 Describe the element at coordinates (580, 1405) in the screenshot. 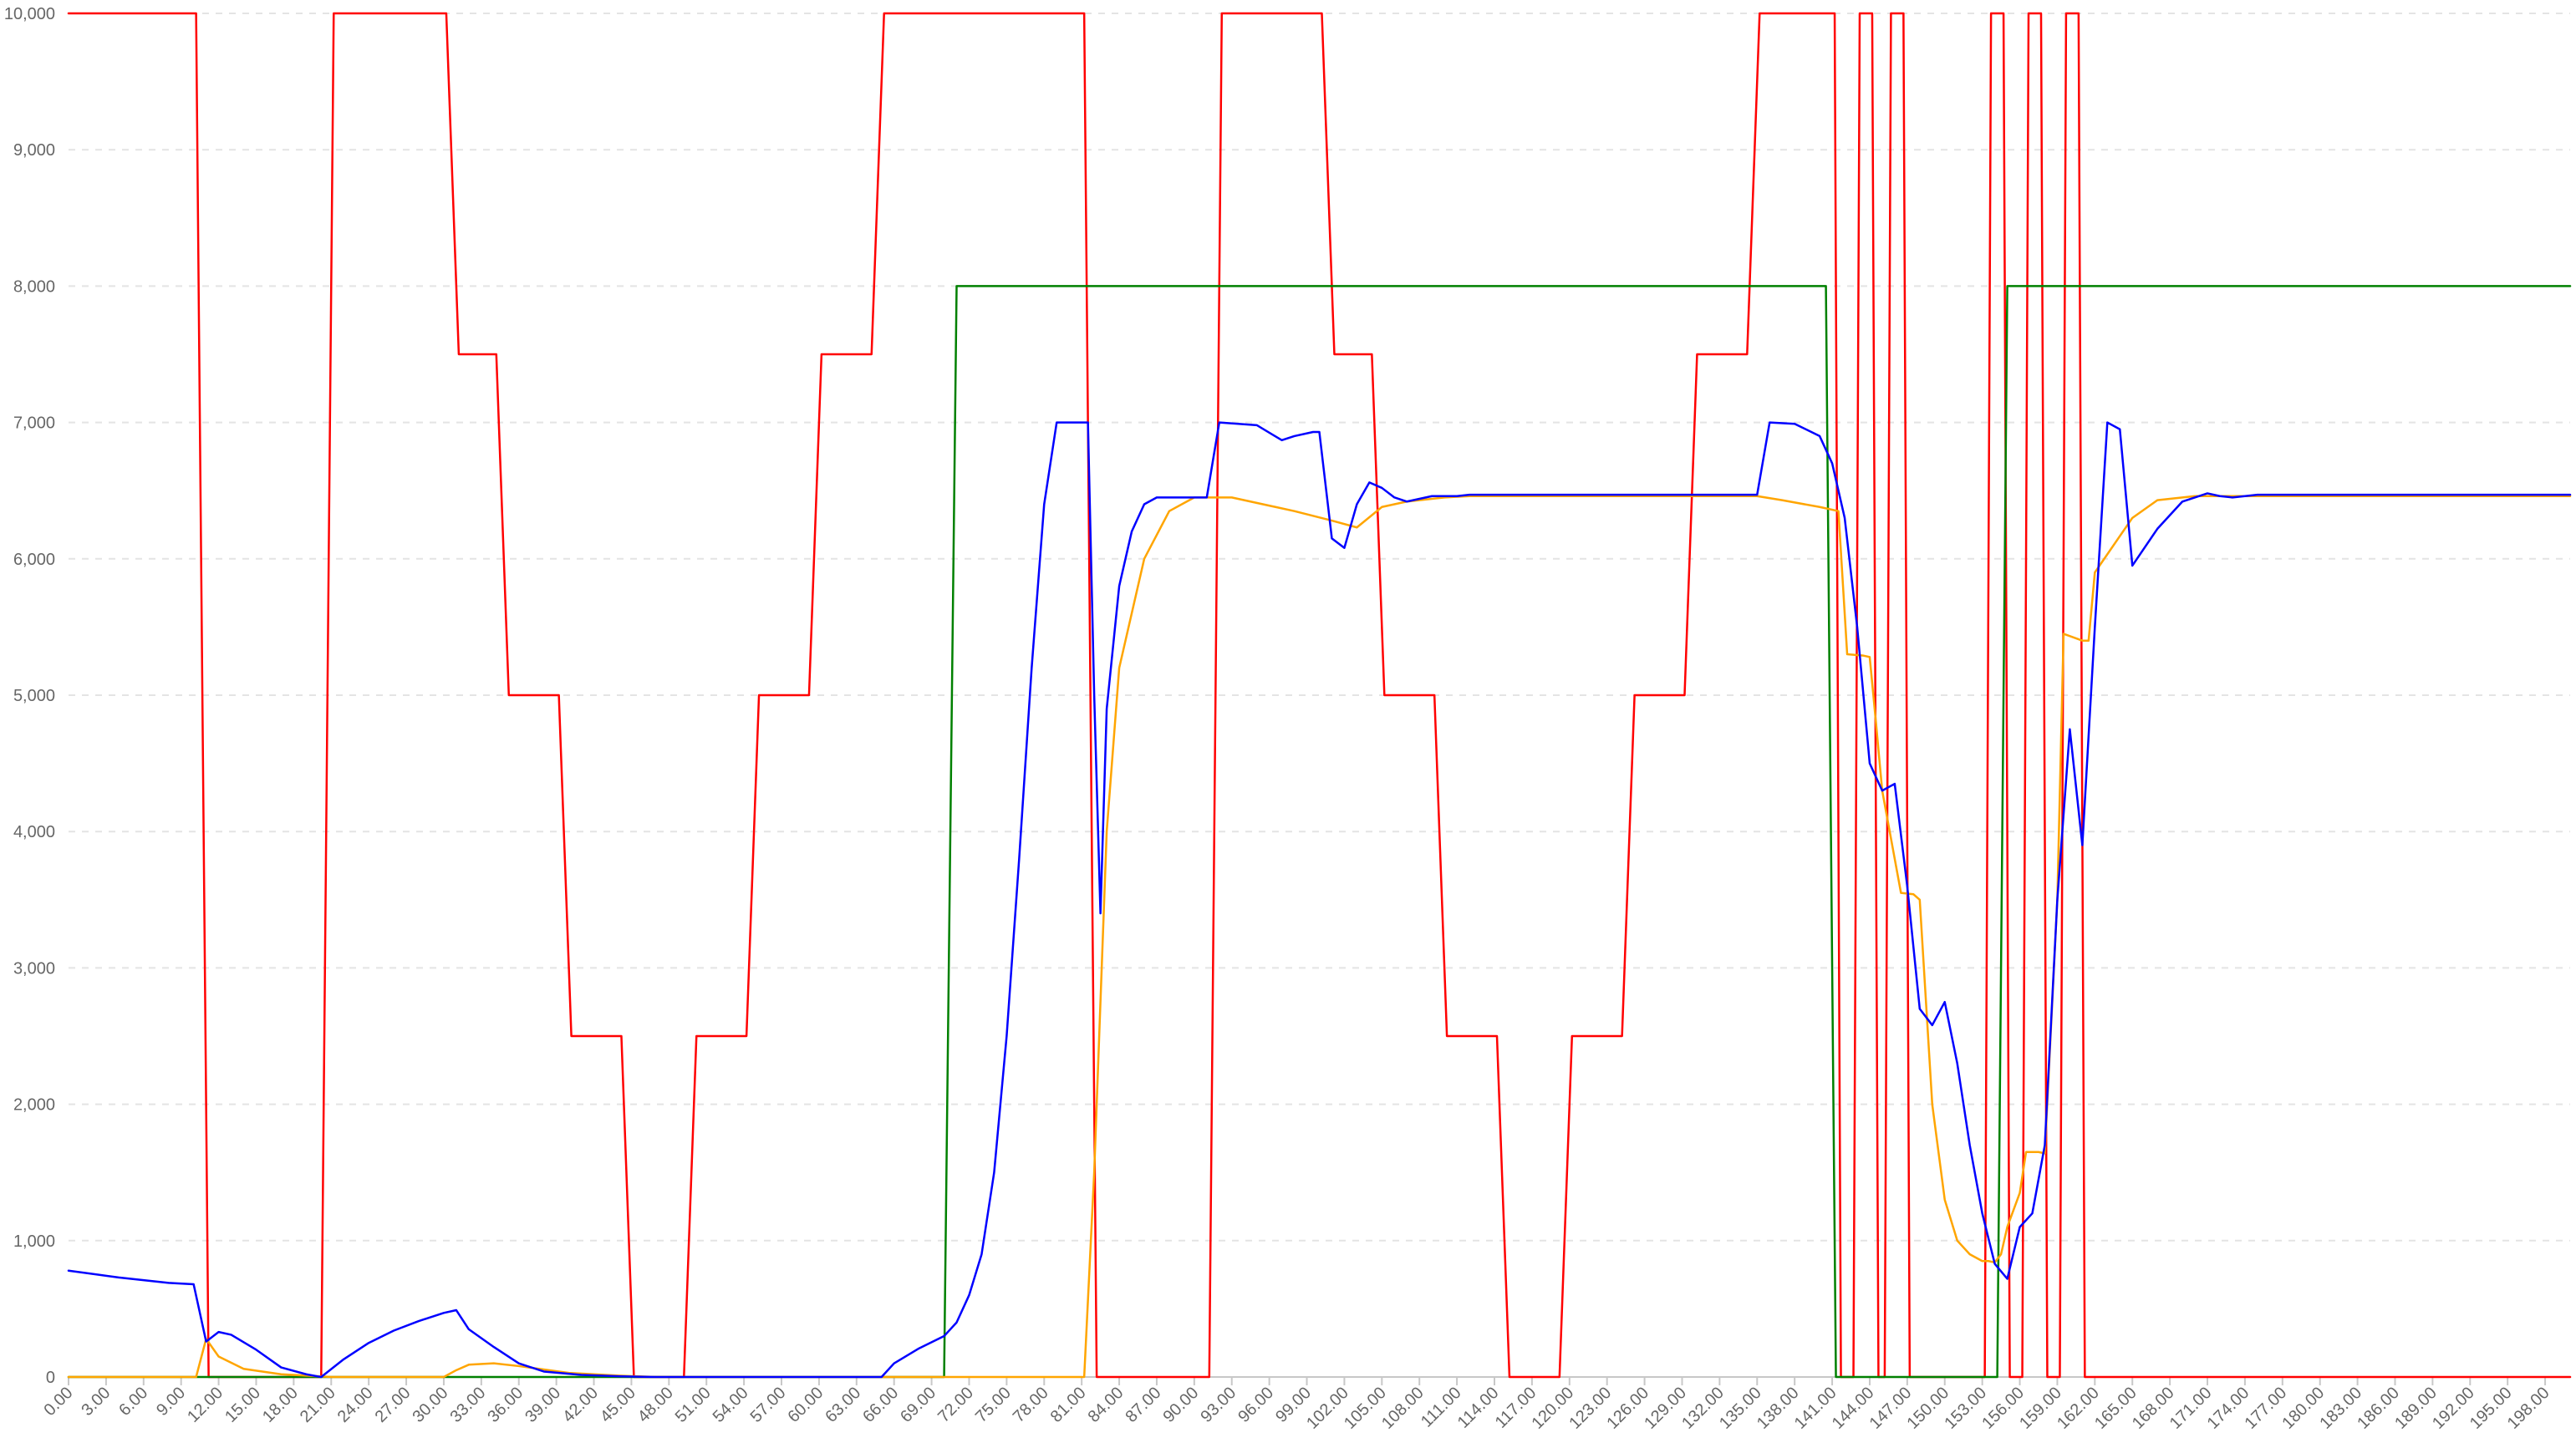

I see `x-tick-label: 42.00` at that location.